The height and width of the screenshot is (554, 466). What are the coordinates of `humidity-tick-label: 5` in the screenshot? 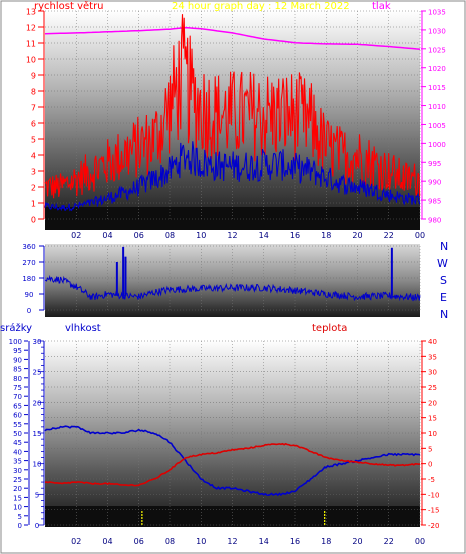 It's located at (37, 495).